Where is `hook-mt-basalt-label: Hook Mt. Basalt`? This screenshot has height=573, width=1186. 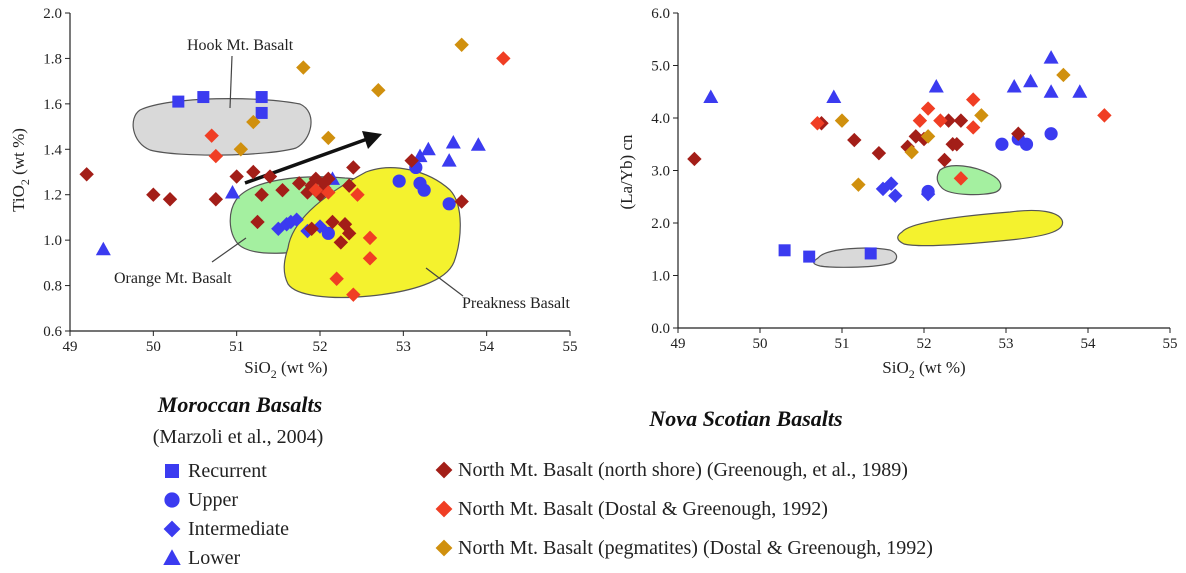
hook-mt-basalt-label: Hook Mt. Basalt is located at coordinates (240, 45).